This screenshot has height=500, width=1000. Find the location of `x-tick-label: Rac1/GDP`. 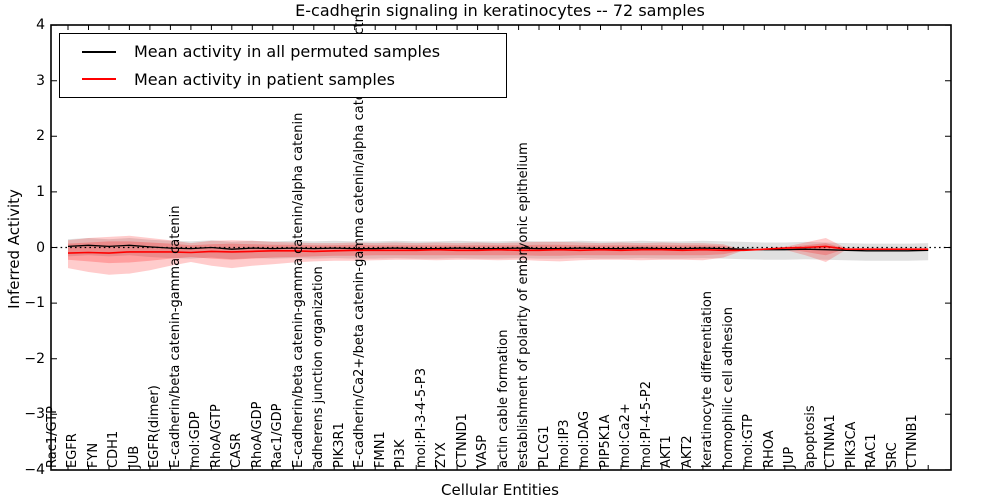

x-tick-label: Rac1/GDP is located at coordinates (278, 435).